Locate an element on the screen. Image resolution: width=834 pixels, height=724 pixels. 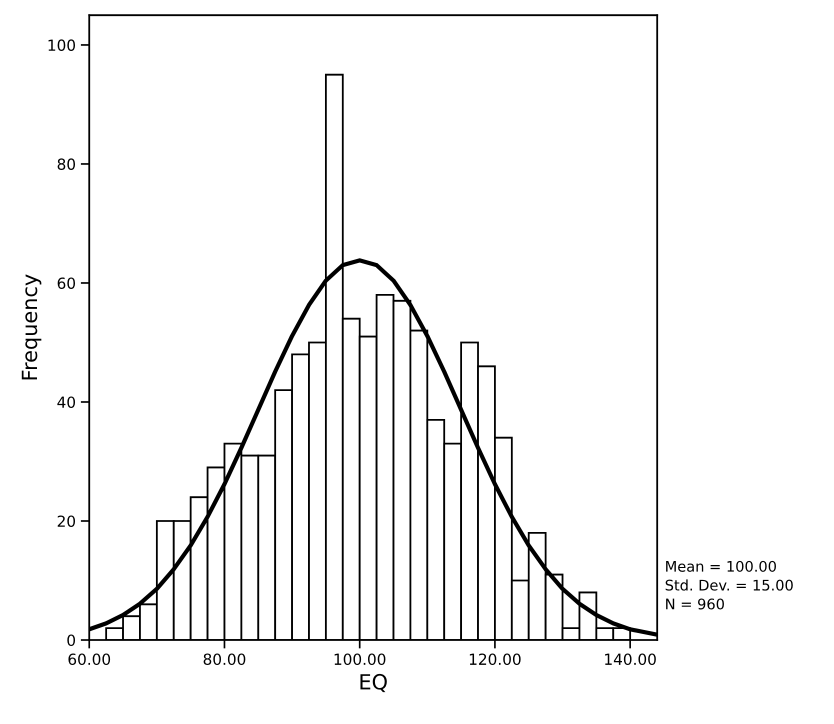
y-tick-label: 20 is located at coordinates (67, 521).